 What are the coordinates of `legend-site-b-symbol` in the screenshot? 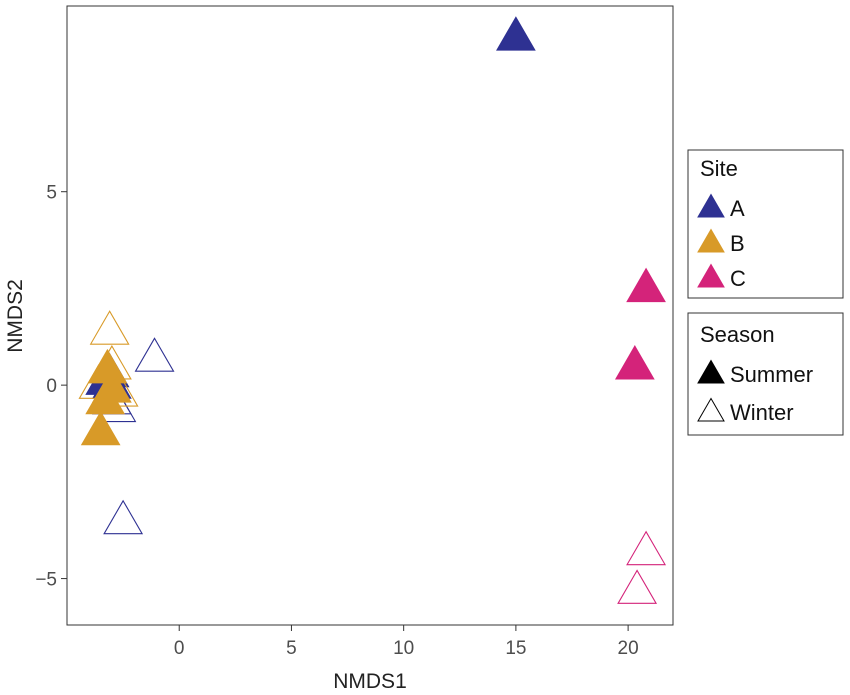 It's located at (711, 240).